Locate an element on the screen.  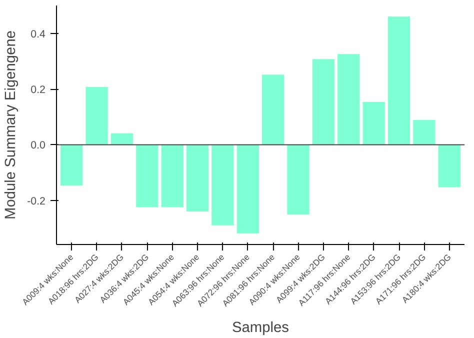
y-tick-label: -0.2 is located at coordinates (36, 201).